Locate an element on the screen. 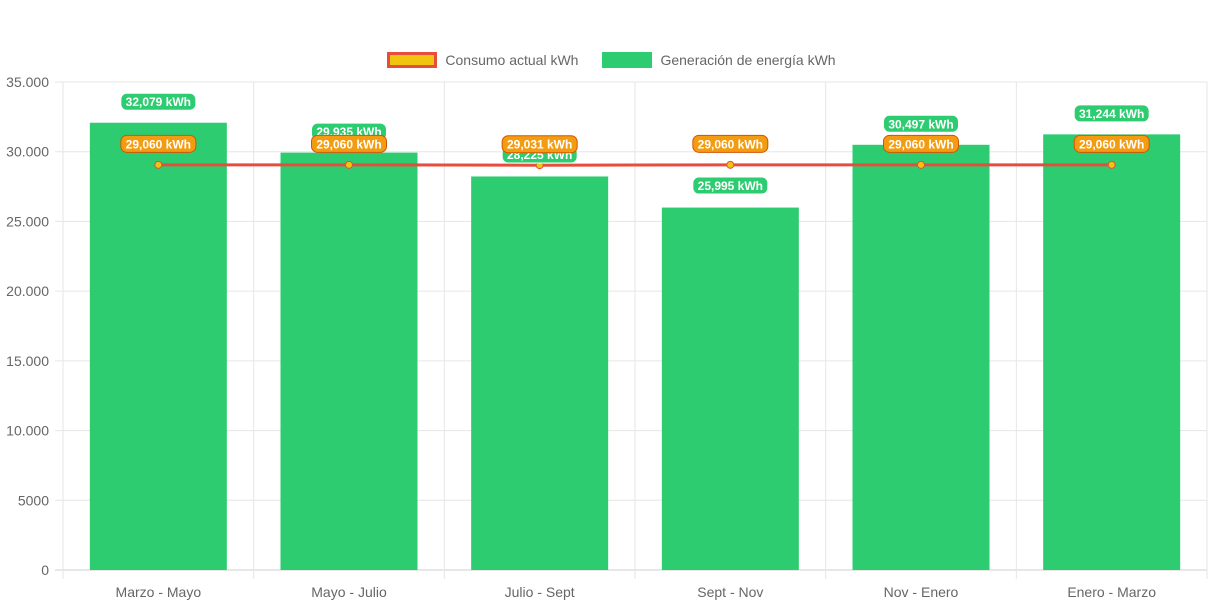 The height and width of the screenshot is (606, 1213). y-tick-label: 30.000 is located at coordinates (27, 152).